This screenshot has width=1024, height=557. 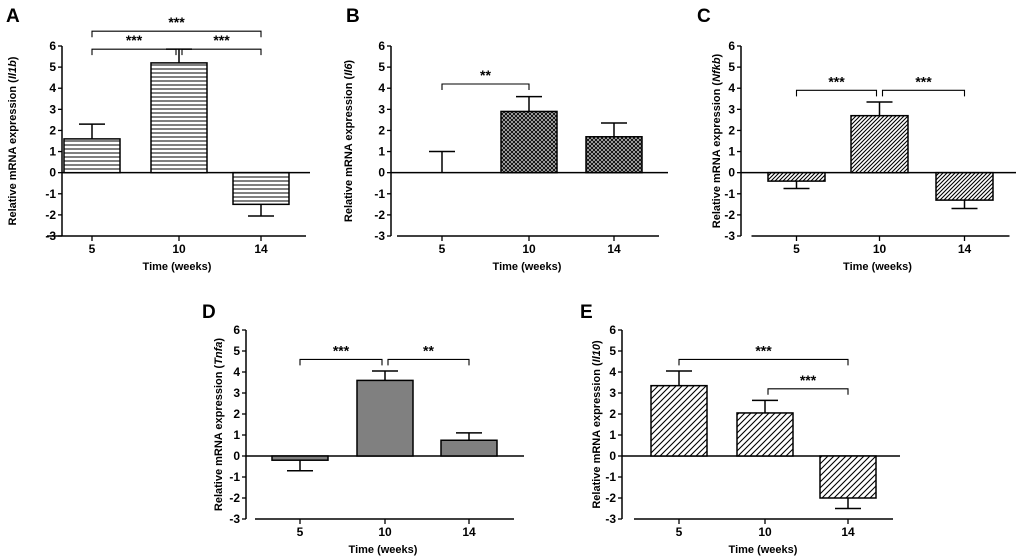 I want to click on y-axis-title-gene: Il10, so click(x=597, y=352).